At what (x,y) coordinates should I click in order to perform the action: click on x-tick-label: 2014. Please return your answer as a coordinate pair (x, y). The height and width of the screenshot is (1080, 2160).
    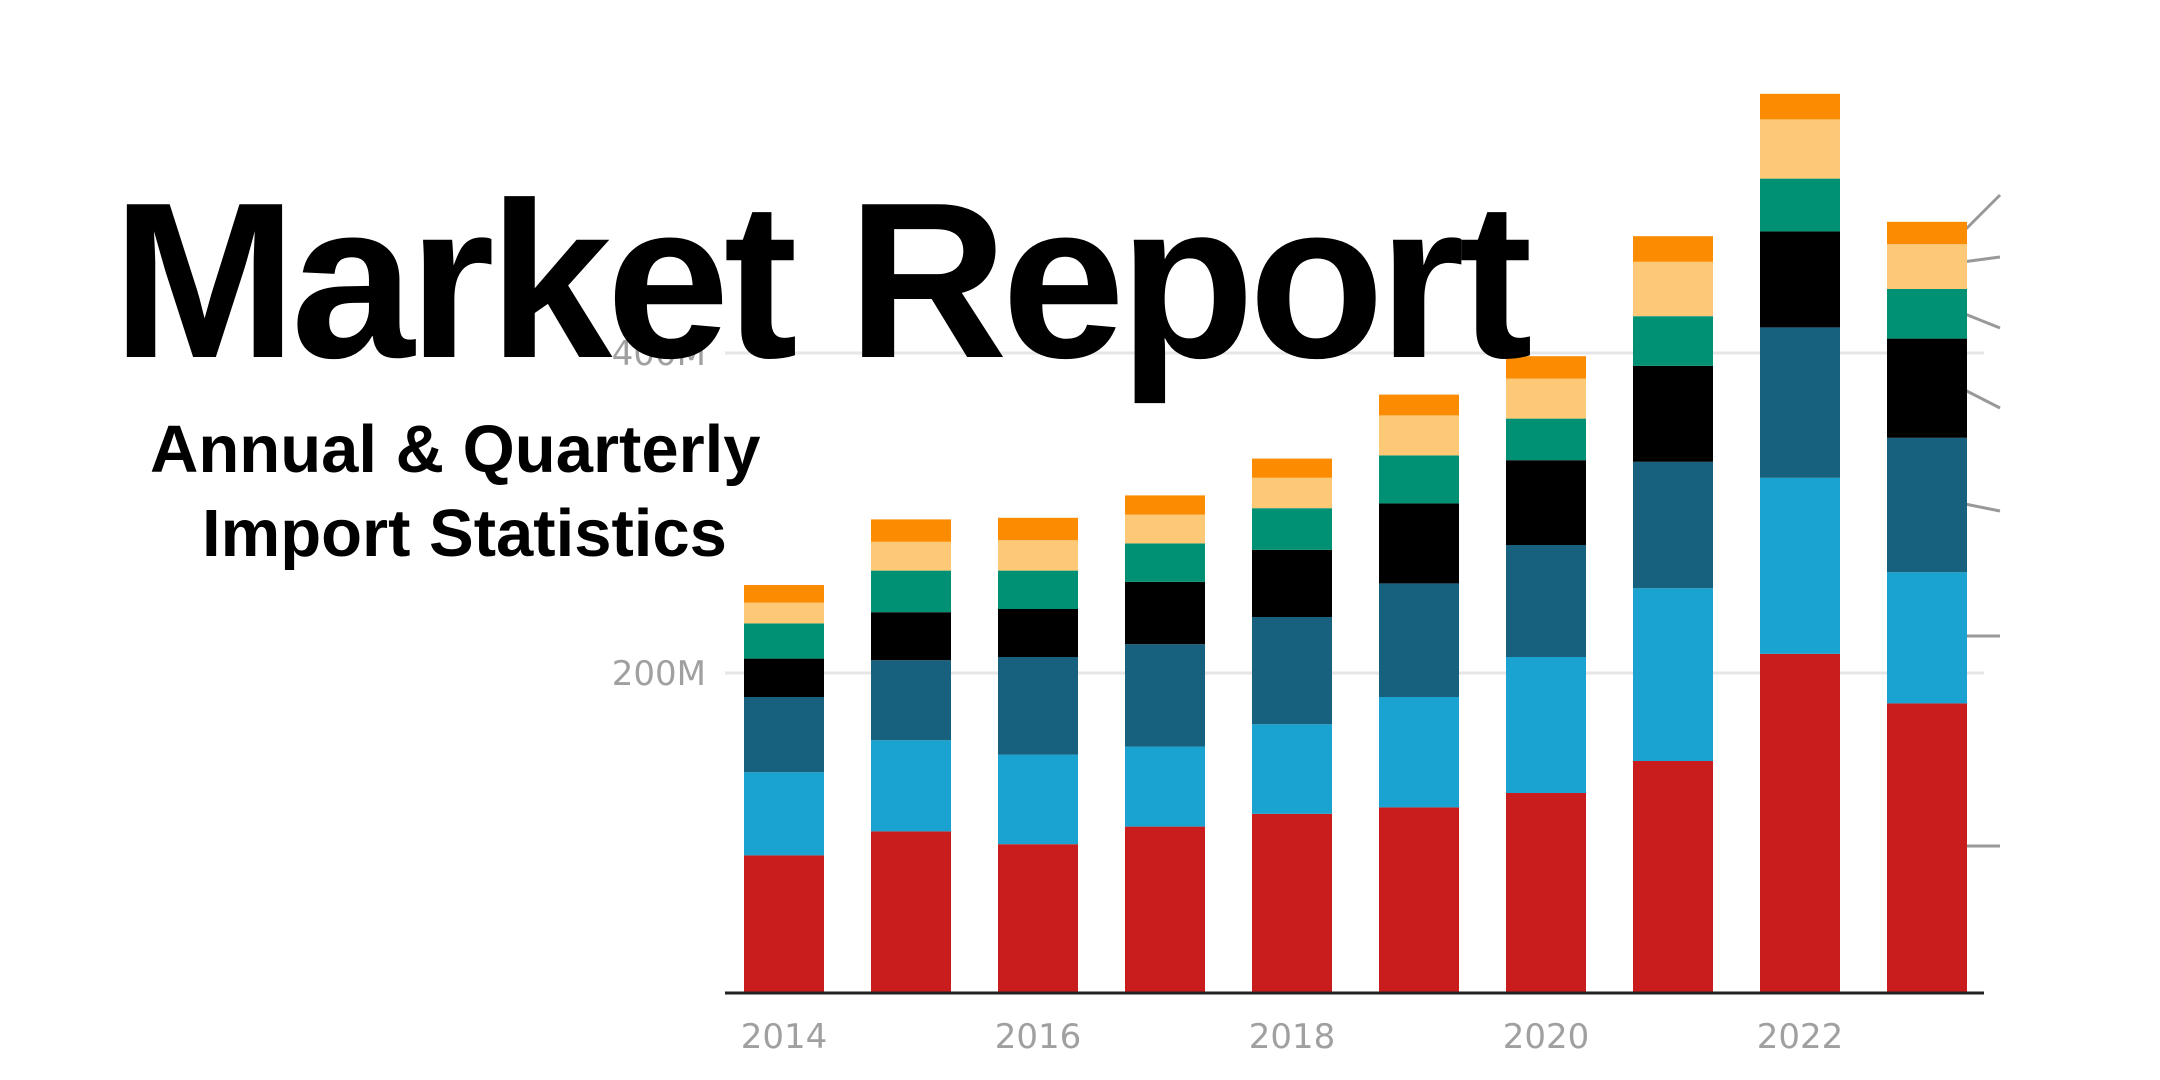
    Looking at the image, I should click on (784, 1037).